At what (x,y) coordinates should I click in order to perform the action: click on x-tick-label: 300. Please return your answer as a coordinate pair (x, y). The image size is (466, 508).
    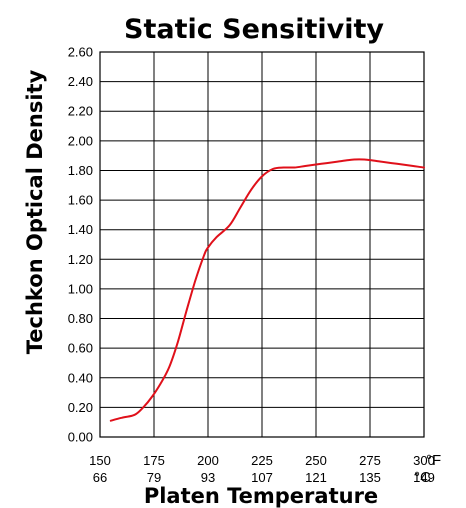
    Looking at the image, I should click on (424, 460).